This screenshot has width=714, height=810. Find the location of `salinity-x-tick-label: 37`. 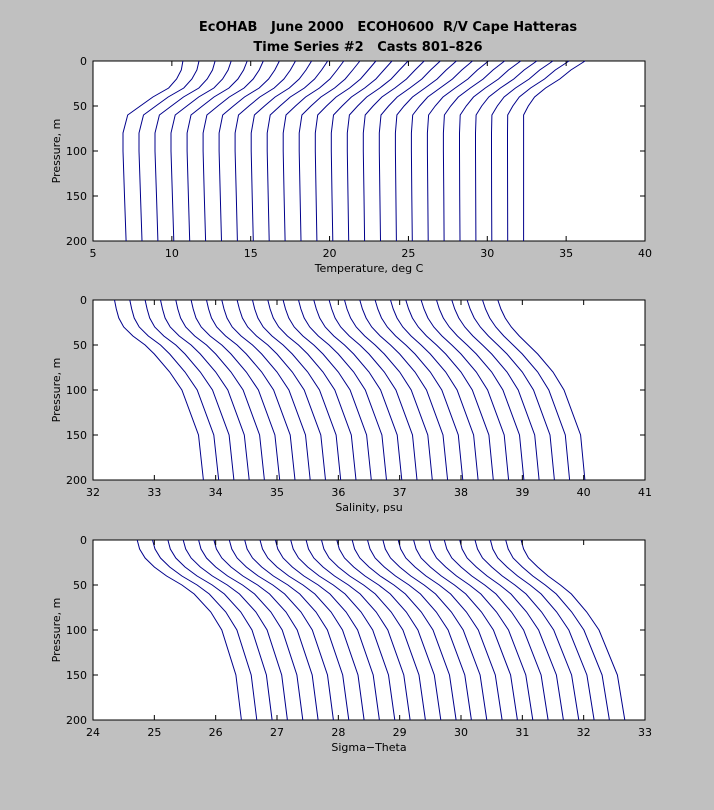

salinity-x-tick-label: 37 is located at coordinates (400, 492).